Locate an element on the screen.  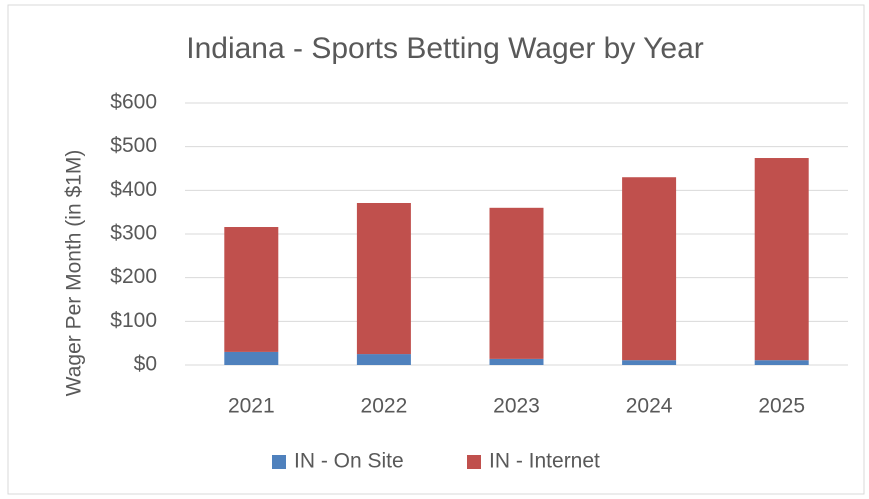
legend-label: IN - On Site is located at coordinates (349, 461).